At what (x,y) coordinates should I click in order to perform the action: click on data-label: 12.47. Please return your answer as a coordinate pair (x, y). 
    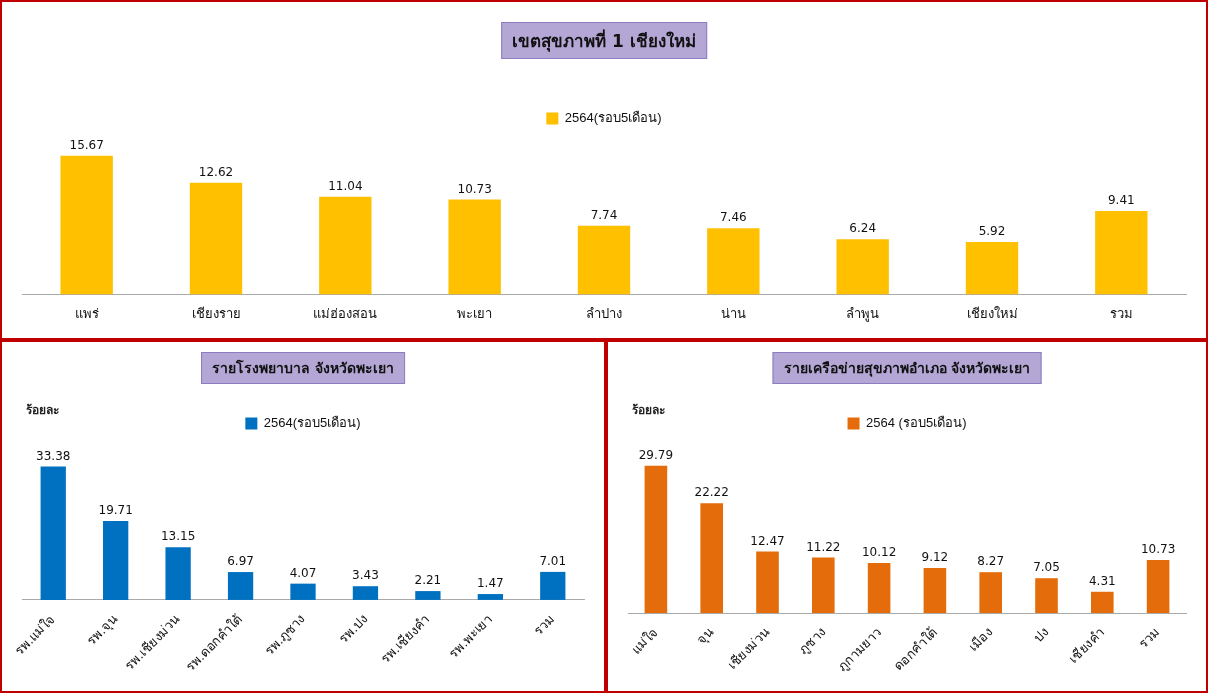
    Looking at the image, I should click on (767, 540).